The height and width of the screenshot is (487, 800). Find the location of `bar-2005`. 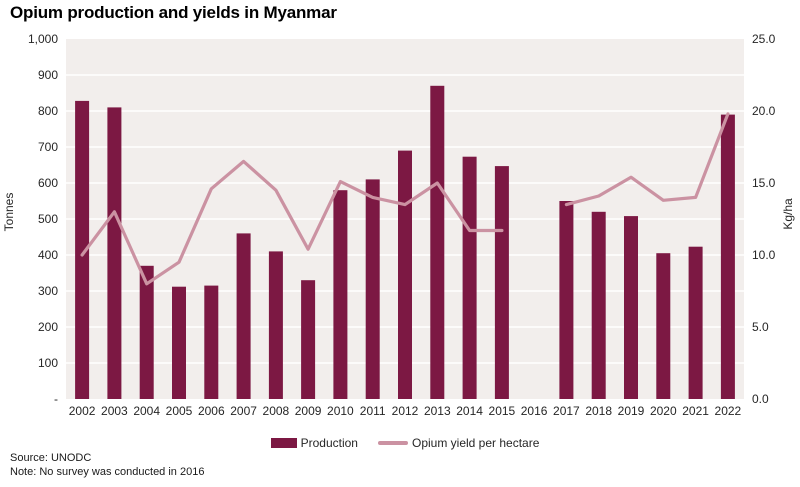

bar-2005 is located at coordinates (179, 342).